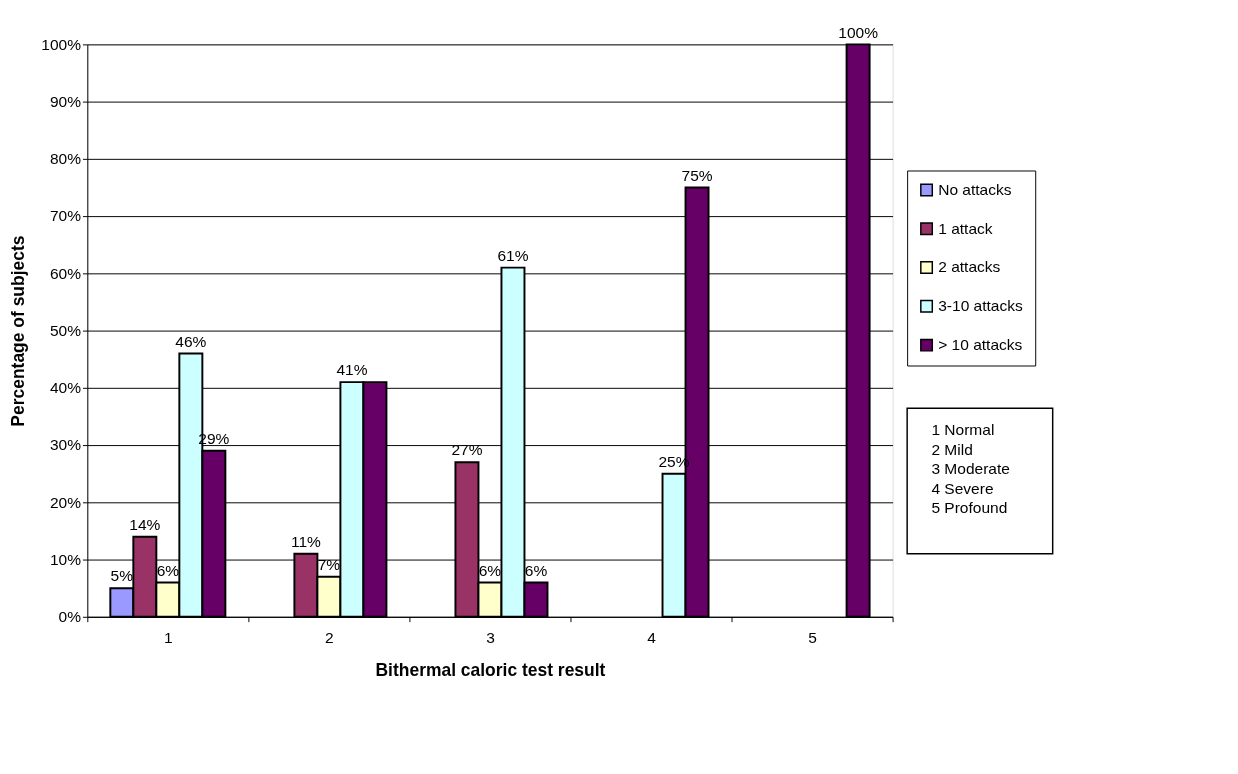 The image size is (1238, 774). What do you see at coordinates (652, 637) in the screenshot?
I see `x-tick-label: 4` at bounding box center [652, 637].